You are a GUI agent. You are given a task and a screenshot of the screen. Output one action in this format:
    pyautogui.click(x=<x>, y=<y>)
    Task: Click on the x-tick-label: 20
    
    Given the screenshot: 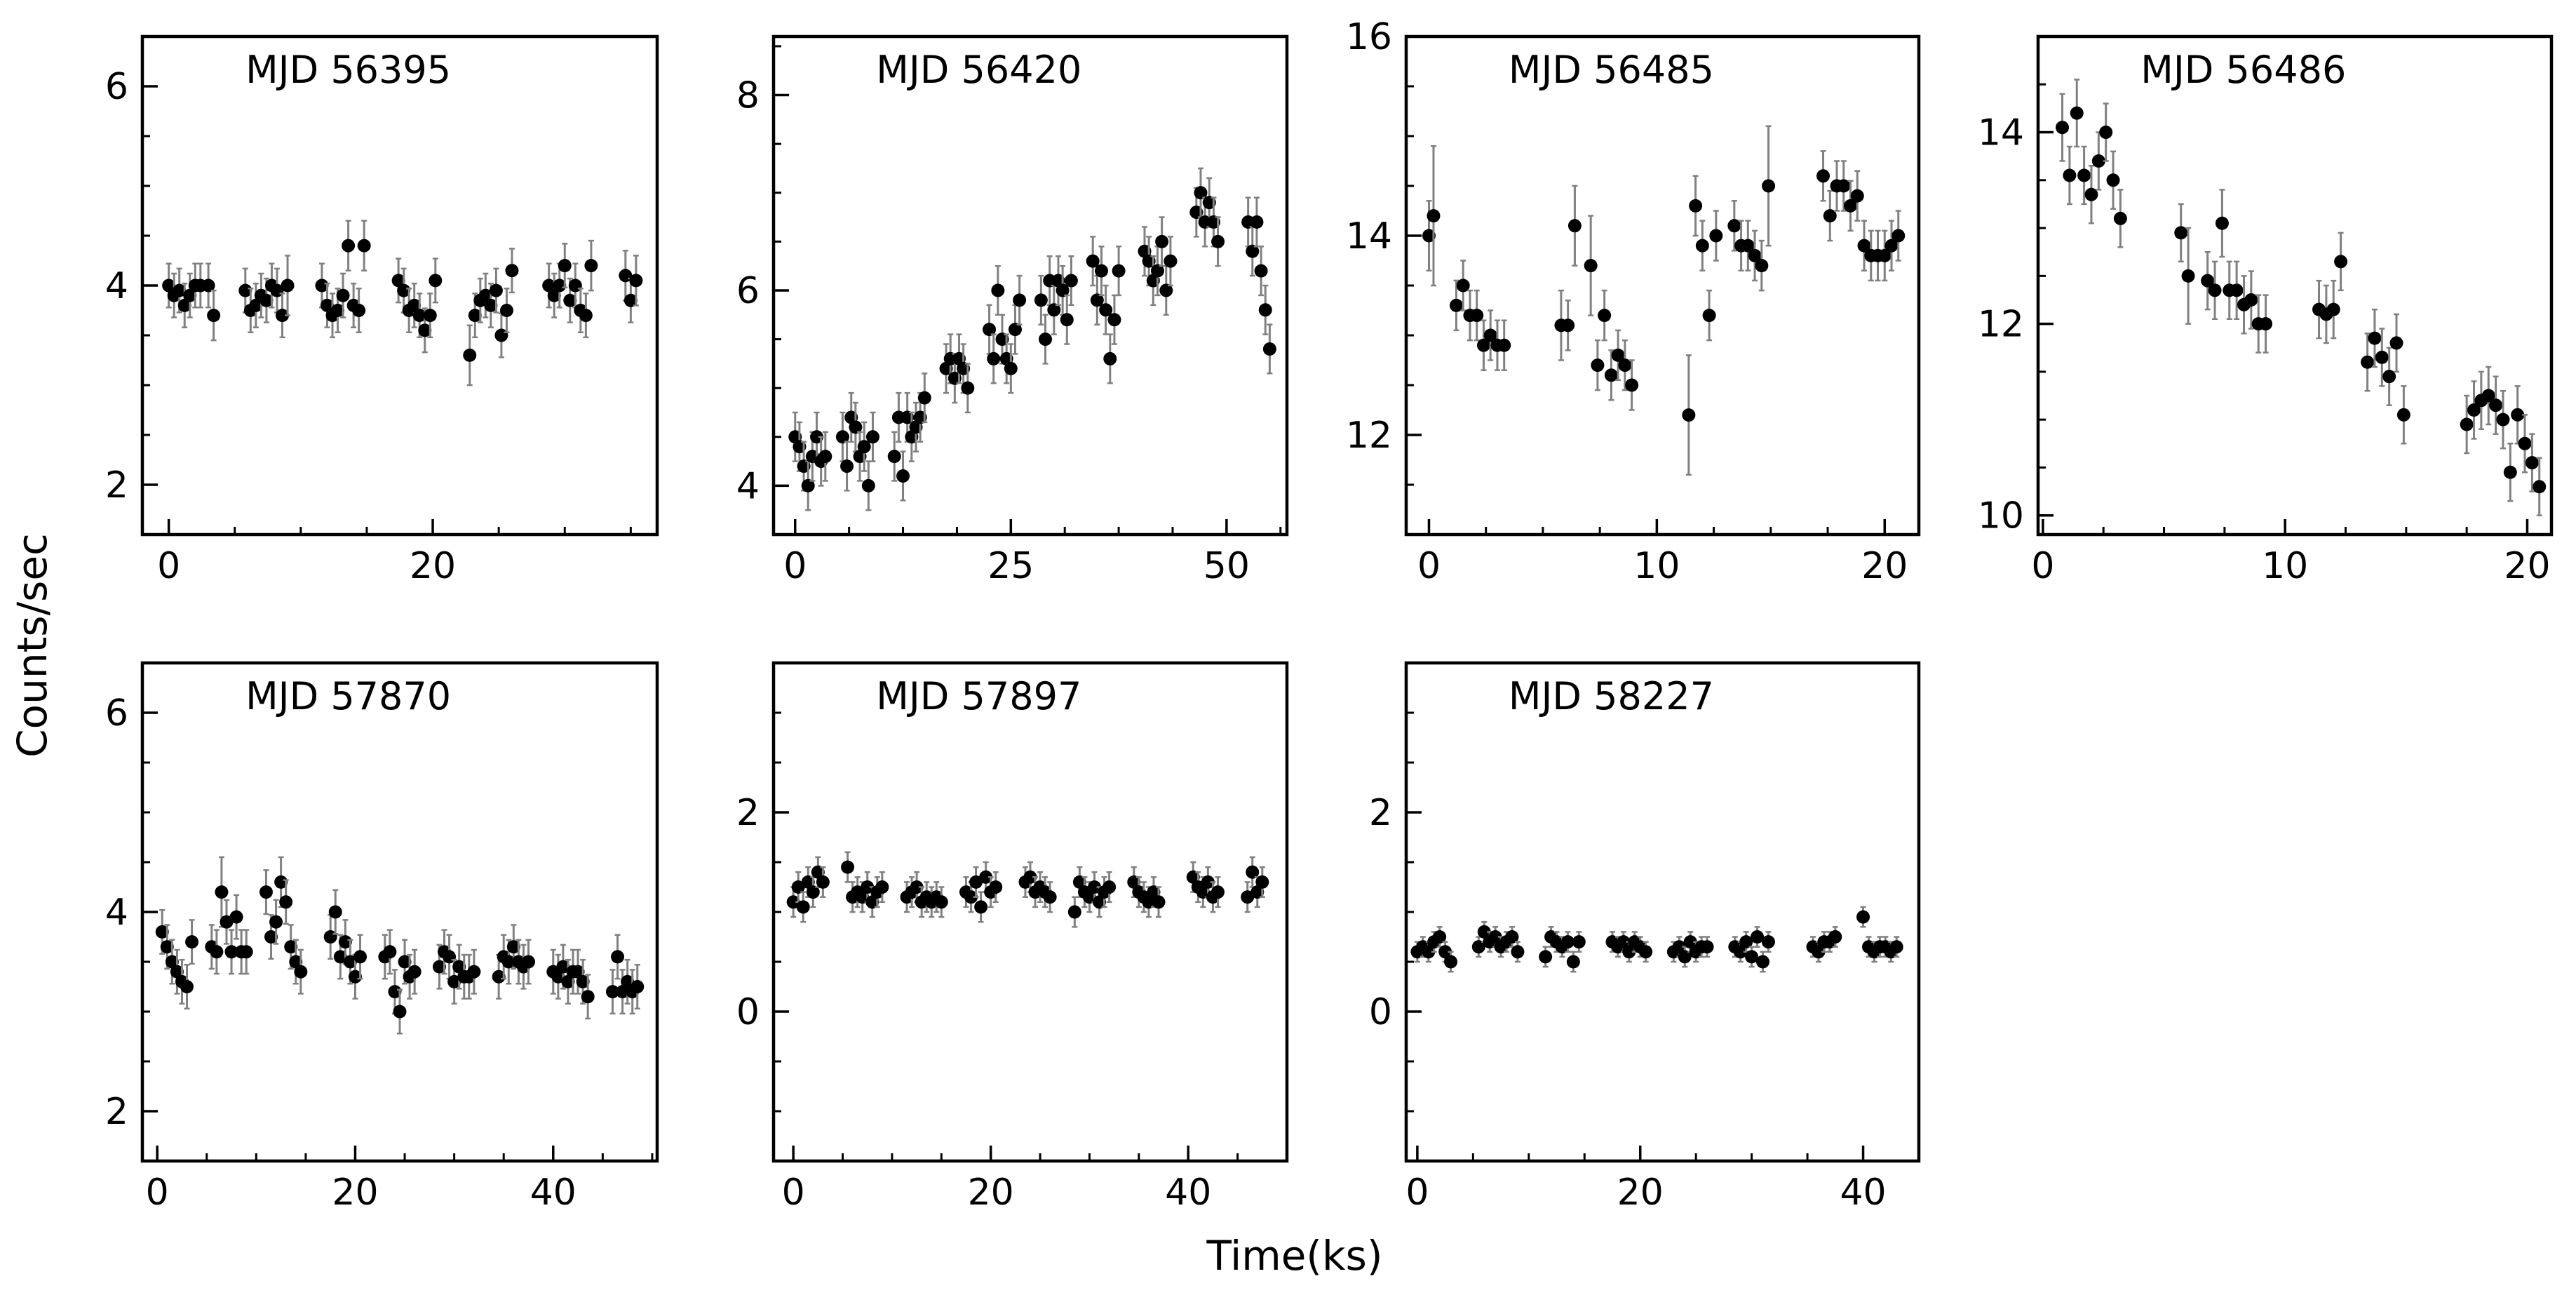 What is the action you would take?
    pyautogui.click(x=1884, y=566)
    